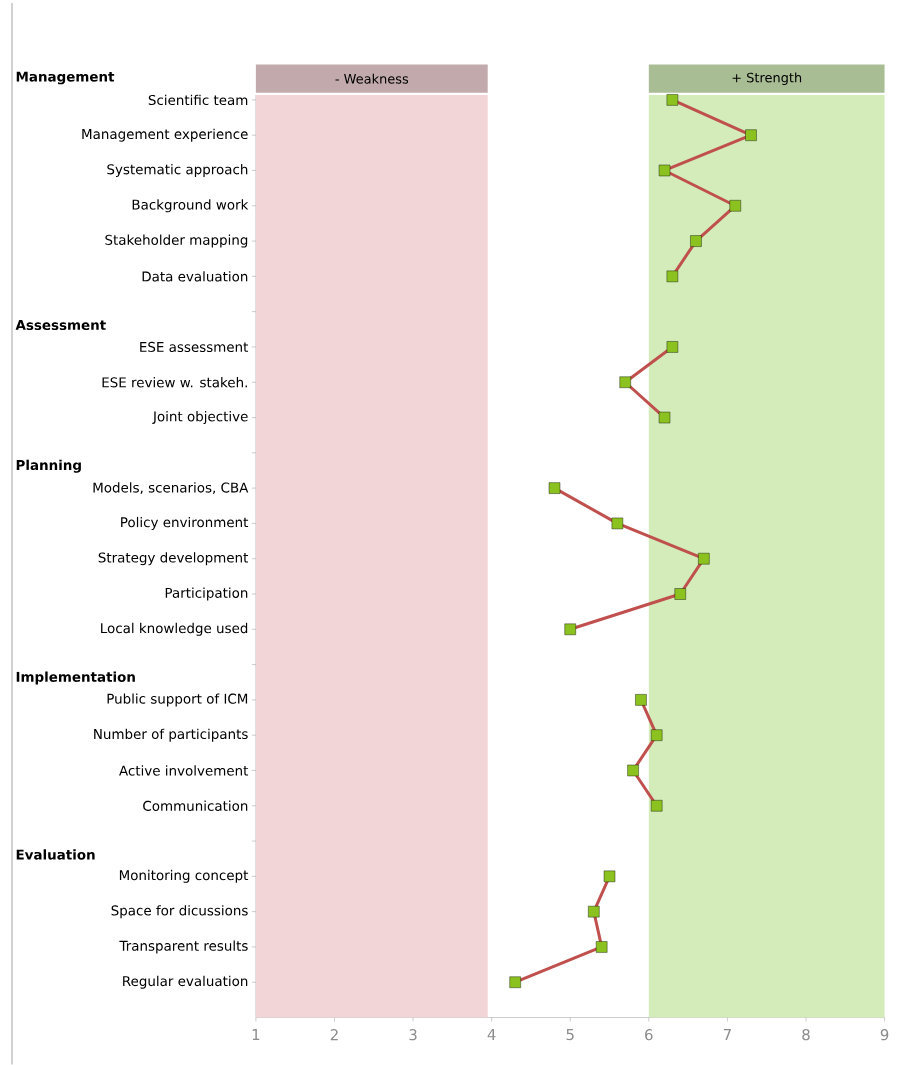 This screenshot has height=1065, width=898. What do you see at coordinates (195, 805) in the screenshot?
I see `y-tick-label: Communication` at bounding box center [195, 805].